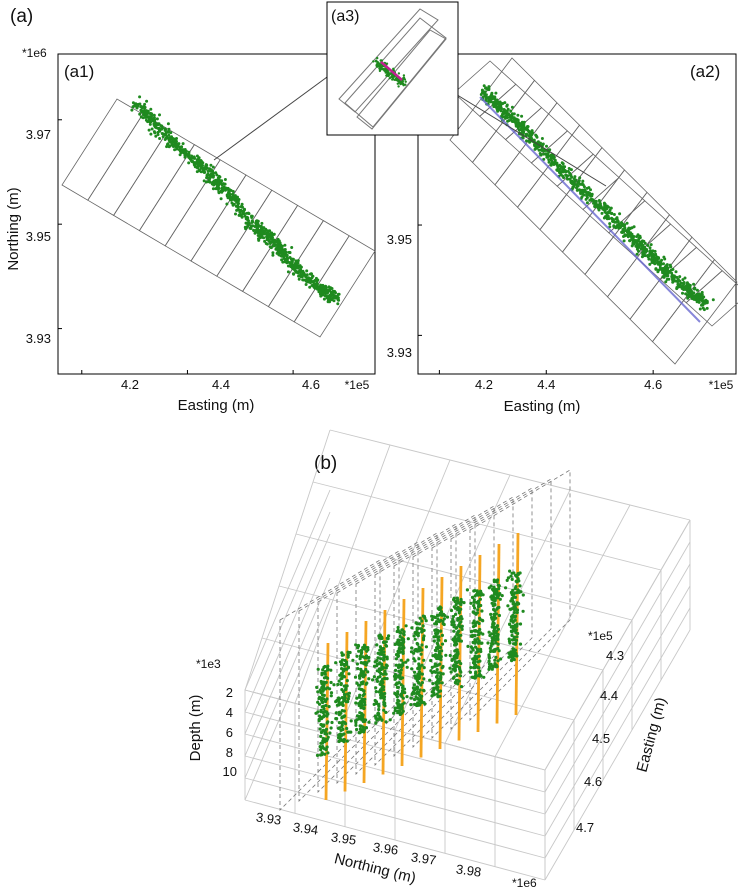 The height and width of the screenshot is (892, 738). What do you see at coordinates (399, 352) in the screenshot?
I see `a2-ytick-2: 3.93` at bounding box center [399, 352].